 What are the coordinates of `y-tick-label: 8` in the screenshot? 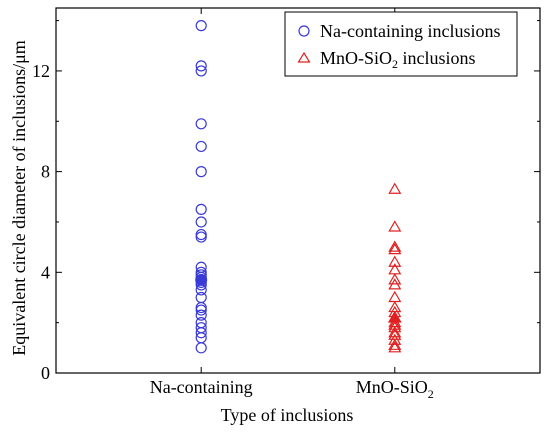 It's located at (45, 172).